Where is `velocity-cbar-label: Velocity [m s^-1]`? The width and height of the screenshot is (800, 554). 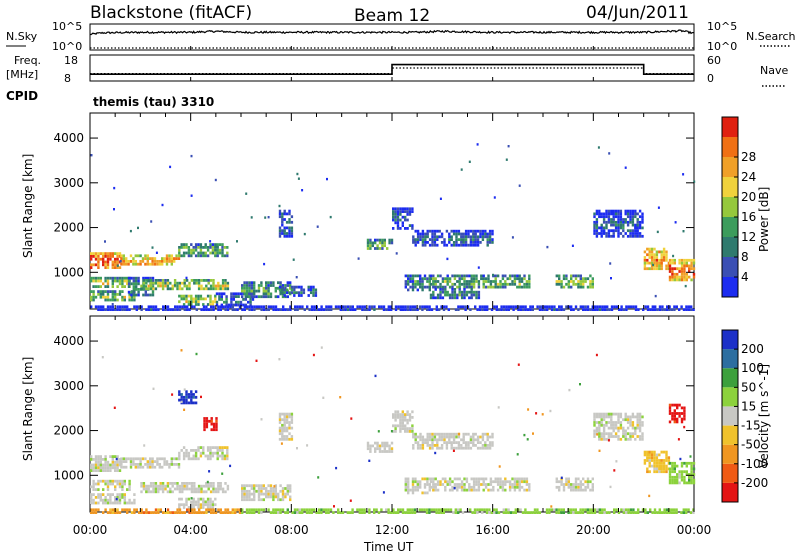 velocity-cbar-label: Velocity [m s^-1] is located at coordinates (764, 416).